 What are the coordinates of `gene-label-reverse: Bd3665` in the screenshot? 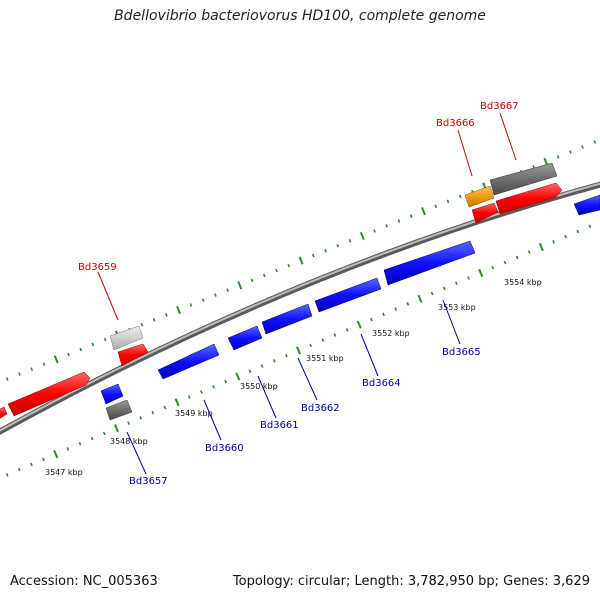 It's located at (461, 352).